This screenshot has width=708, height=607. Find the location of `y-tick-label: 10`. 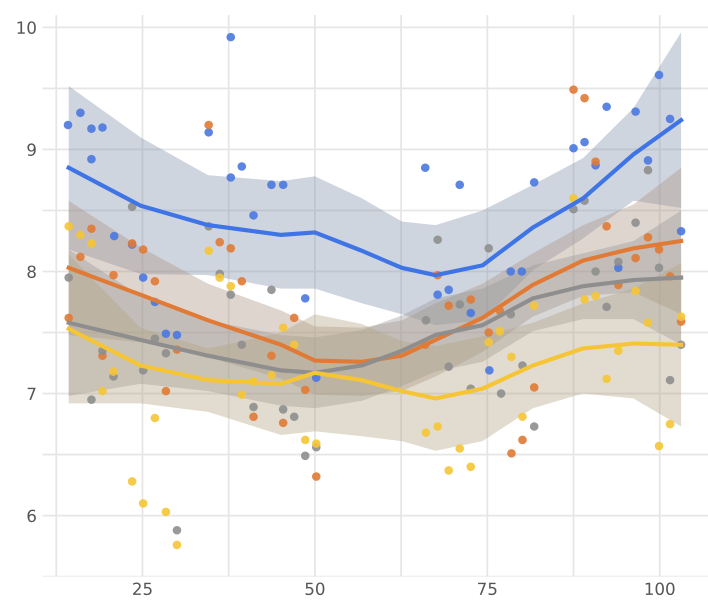

y-tick-label: 10 is located at coordinates (27, 27).